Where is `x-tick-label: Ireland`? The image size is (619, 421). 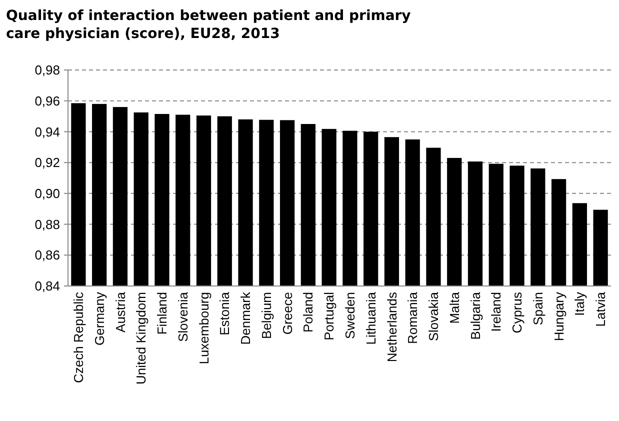 x-tick-label: Ireland is located at coordinates (496, 312).